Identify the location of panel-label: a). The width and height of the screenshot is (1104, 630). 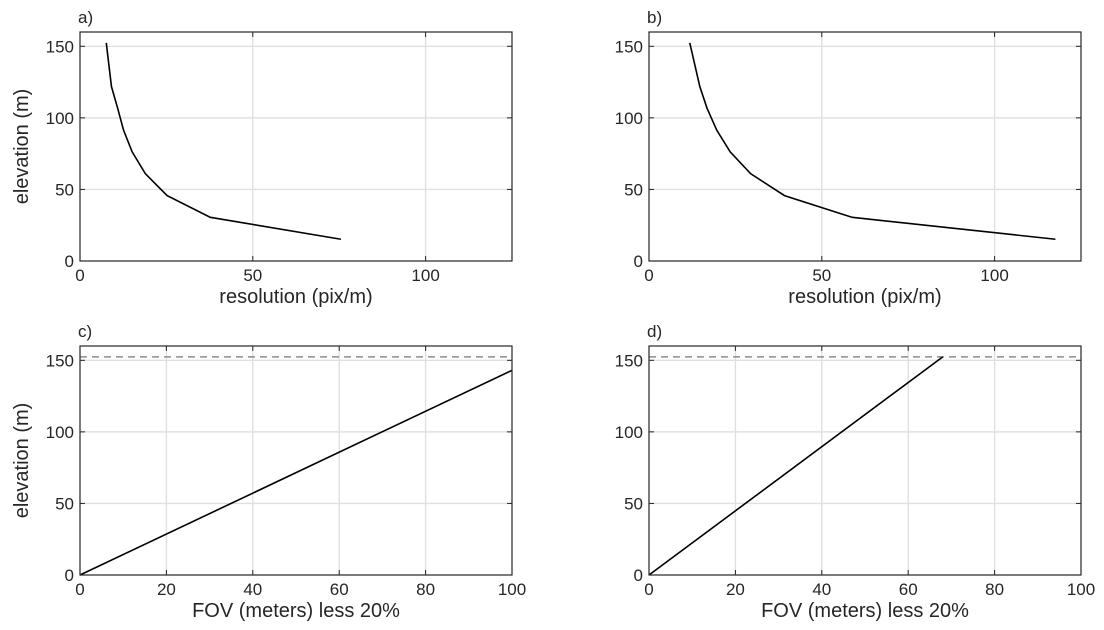
(85, 17).